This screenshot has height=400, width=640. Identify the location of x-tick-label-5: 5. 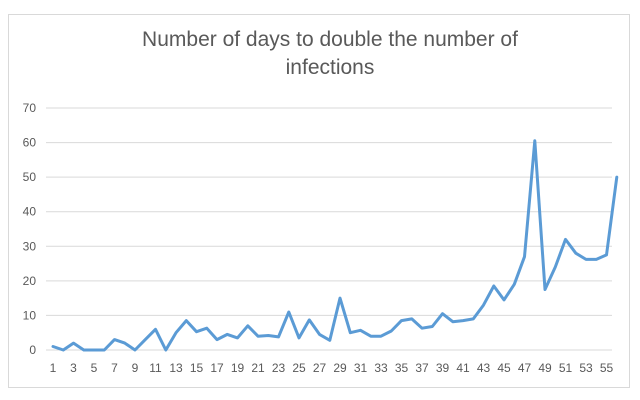
(94, 368).